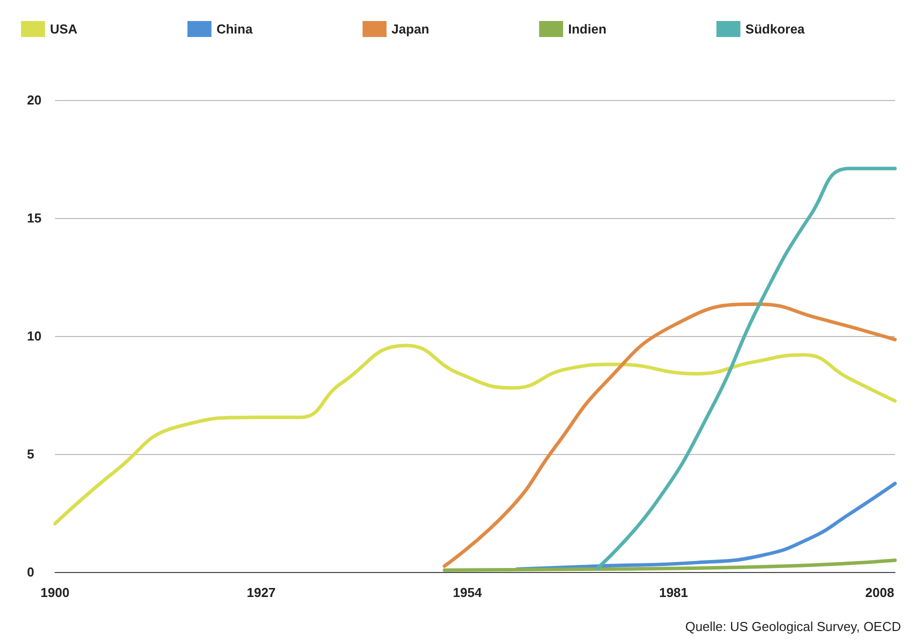 The height and width of the screenshot is (643, 913). I want to click on y-tick-label: 20, so click(34, 100).